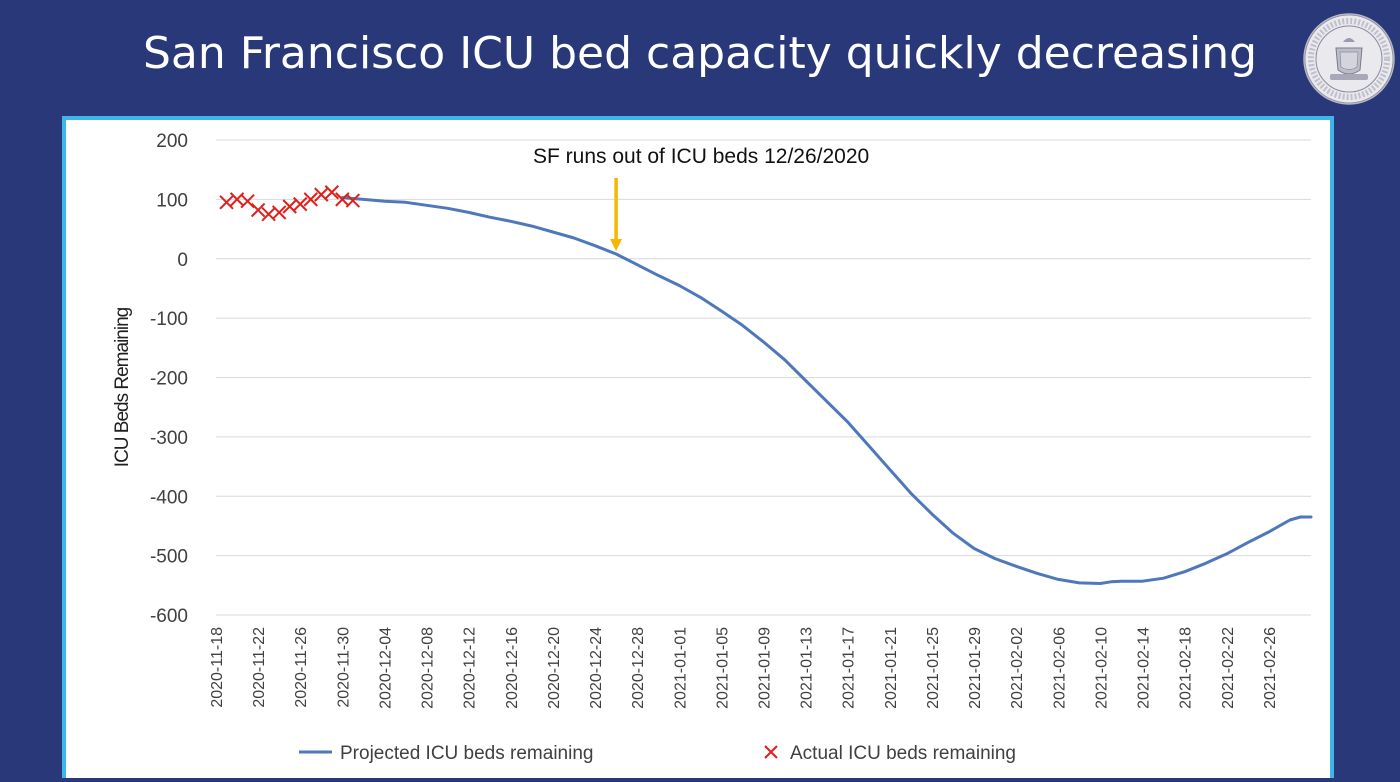 This screenshot has width=1400, height=782. I want to click on x-tick-label: 2020-11-30, so click(343, 667).